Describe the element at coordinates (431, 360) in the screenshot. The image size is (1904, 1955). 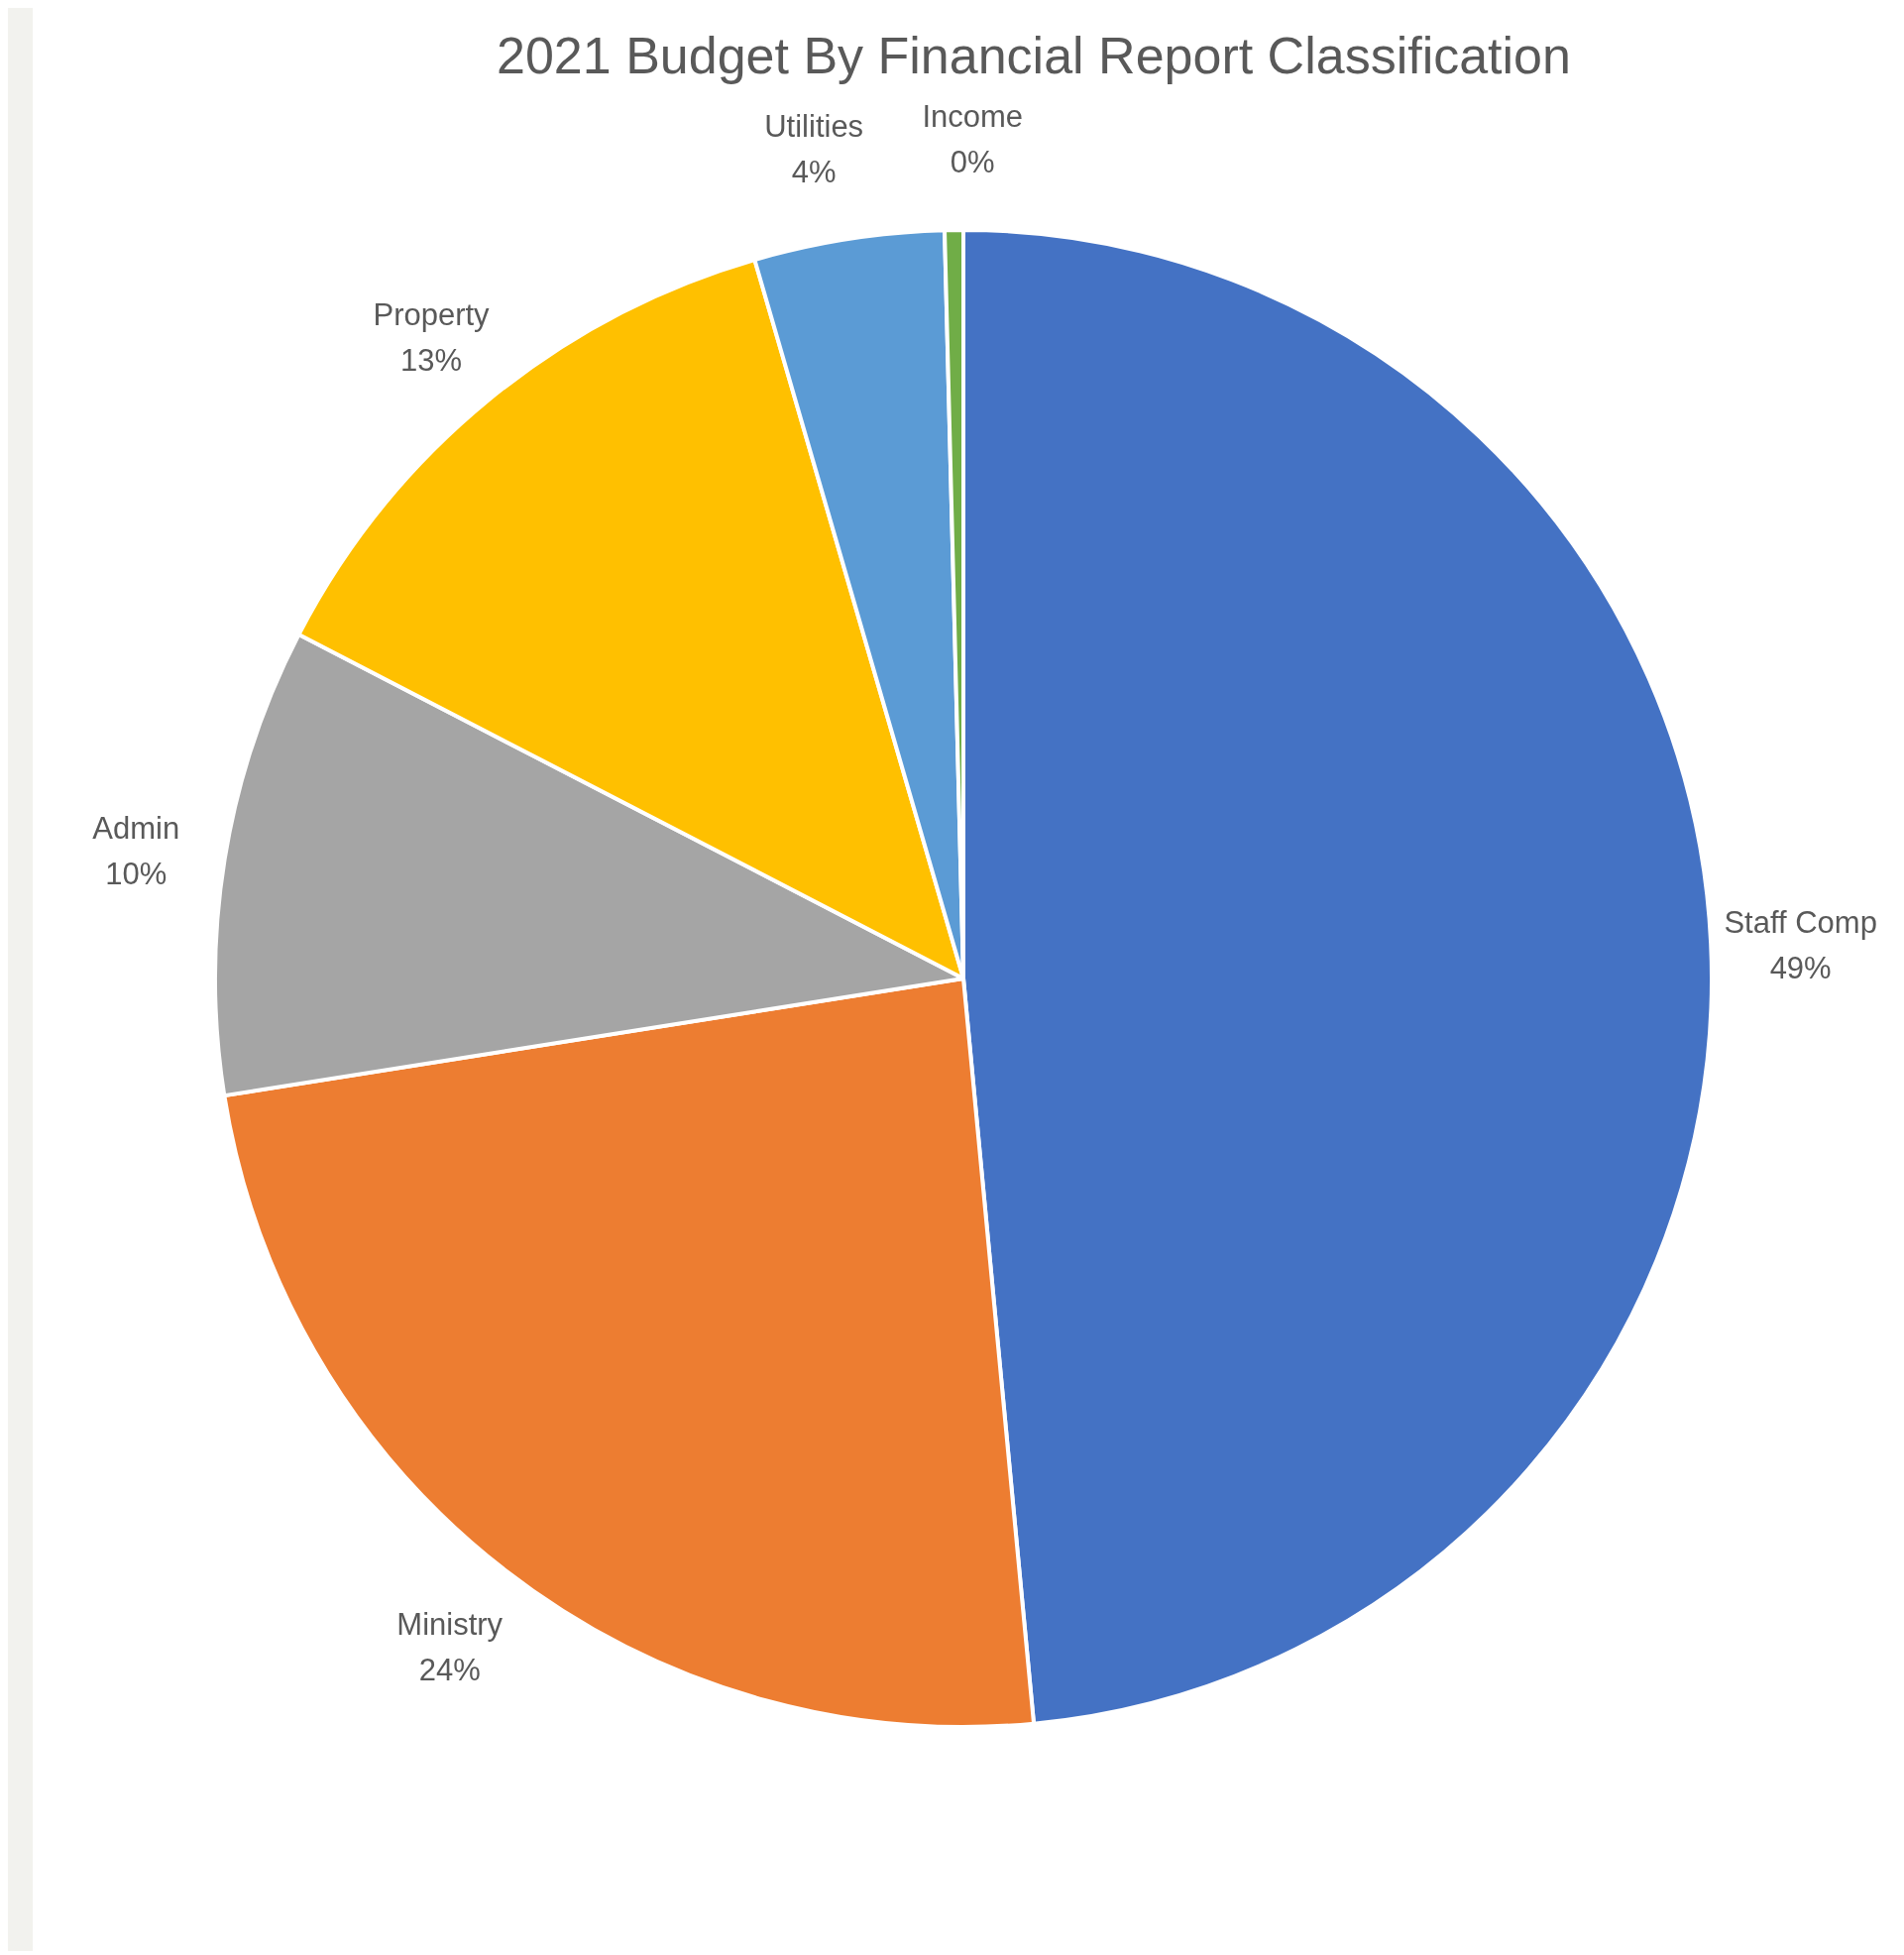
I see `data-label: 13%` at that location.